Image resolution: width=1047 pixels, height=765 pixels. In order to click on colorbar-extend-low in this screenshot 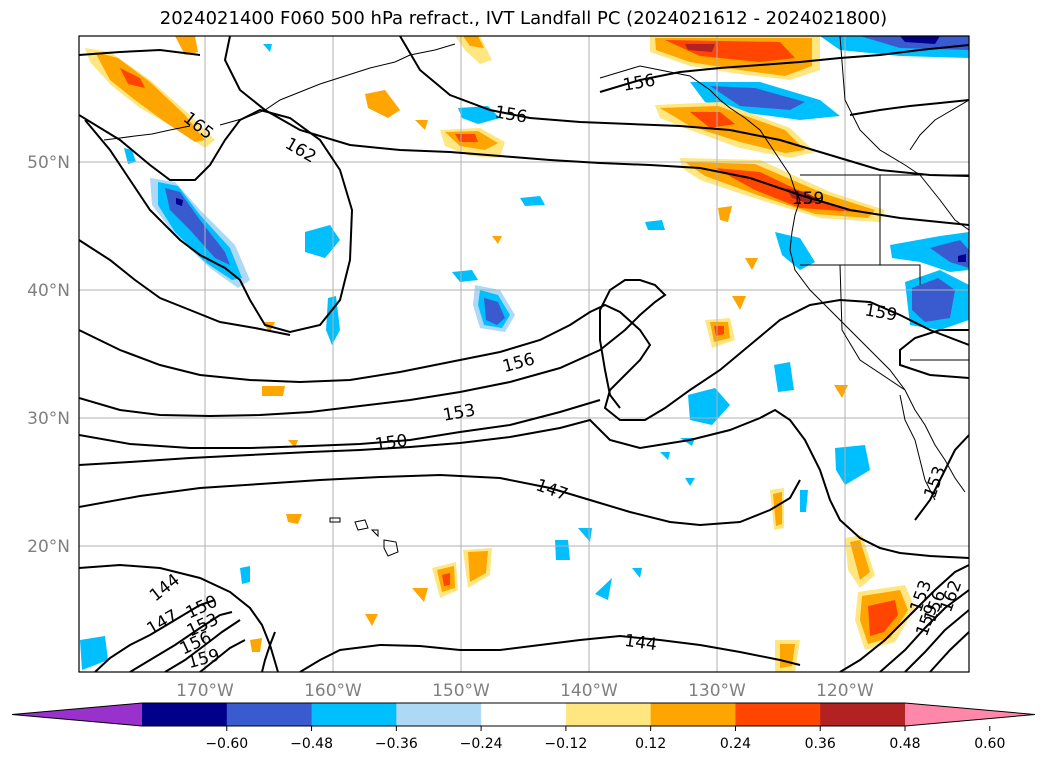, I will do `click(77, 714)`.